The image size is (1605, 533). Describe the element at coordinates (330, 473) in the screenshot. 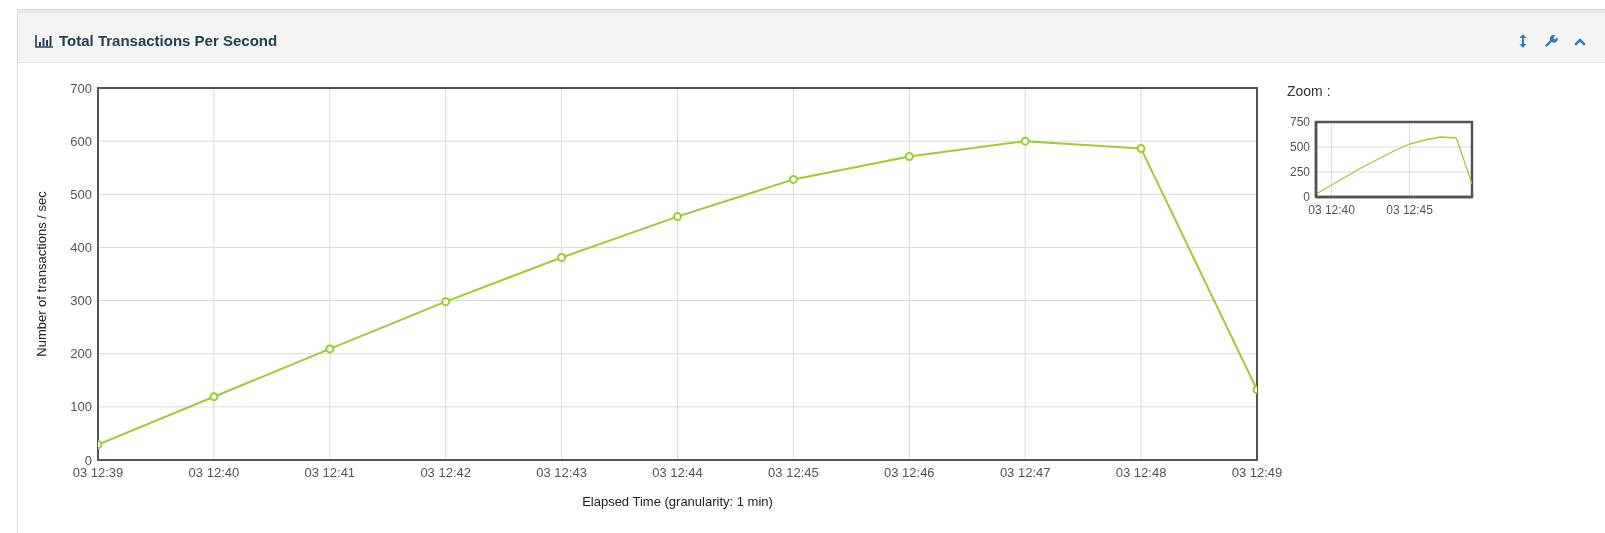

I see `x-tick-label: 03 12:41` at that location.